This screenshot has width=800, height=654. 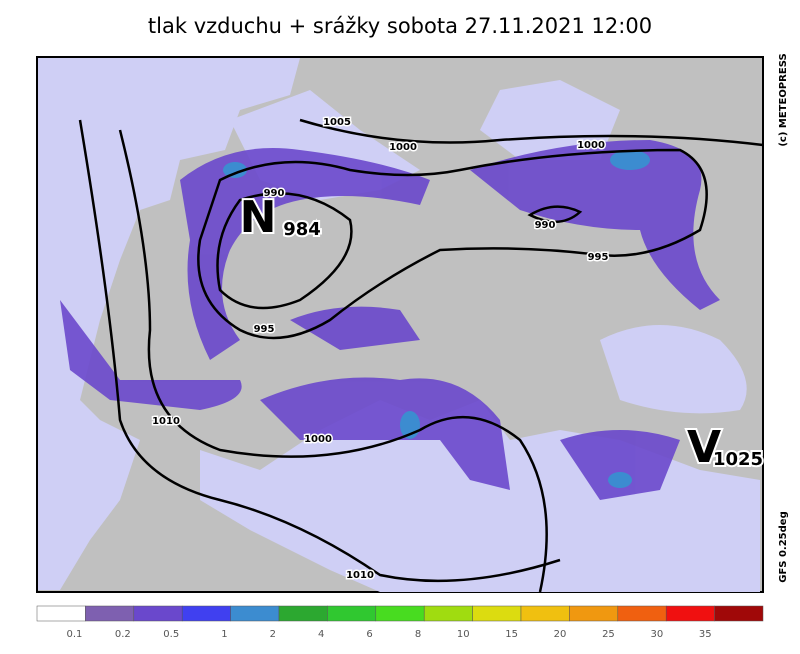 I want to click on legend-label: 4, so click(x=321, y=634).